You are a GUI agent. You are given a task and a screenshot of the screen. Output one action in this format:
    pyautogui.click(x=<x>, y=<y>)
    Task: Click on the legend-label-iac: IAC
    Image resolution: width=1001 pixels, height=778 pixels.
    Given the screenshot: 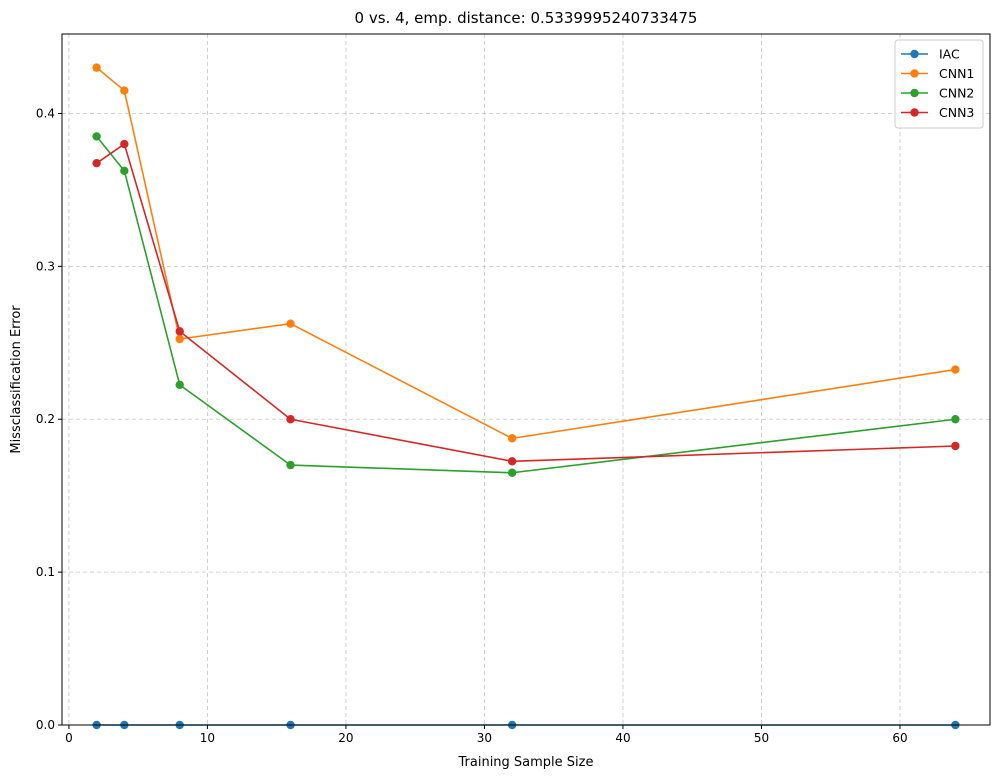 What is the action you would take?
    pyautogui.click(x=949, y=54)
    